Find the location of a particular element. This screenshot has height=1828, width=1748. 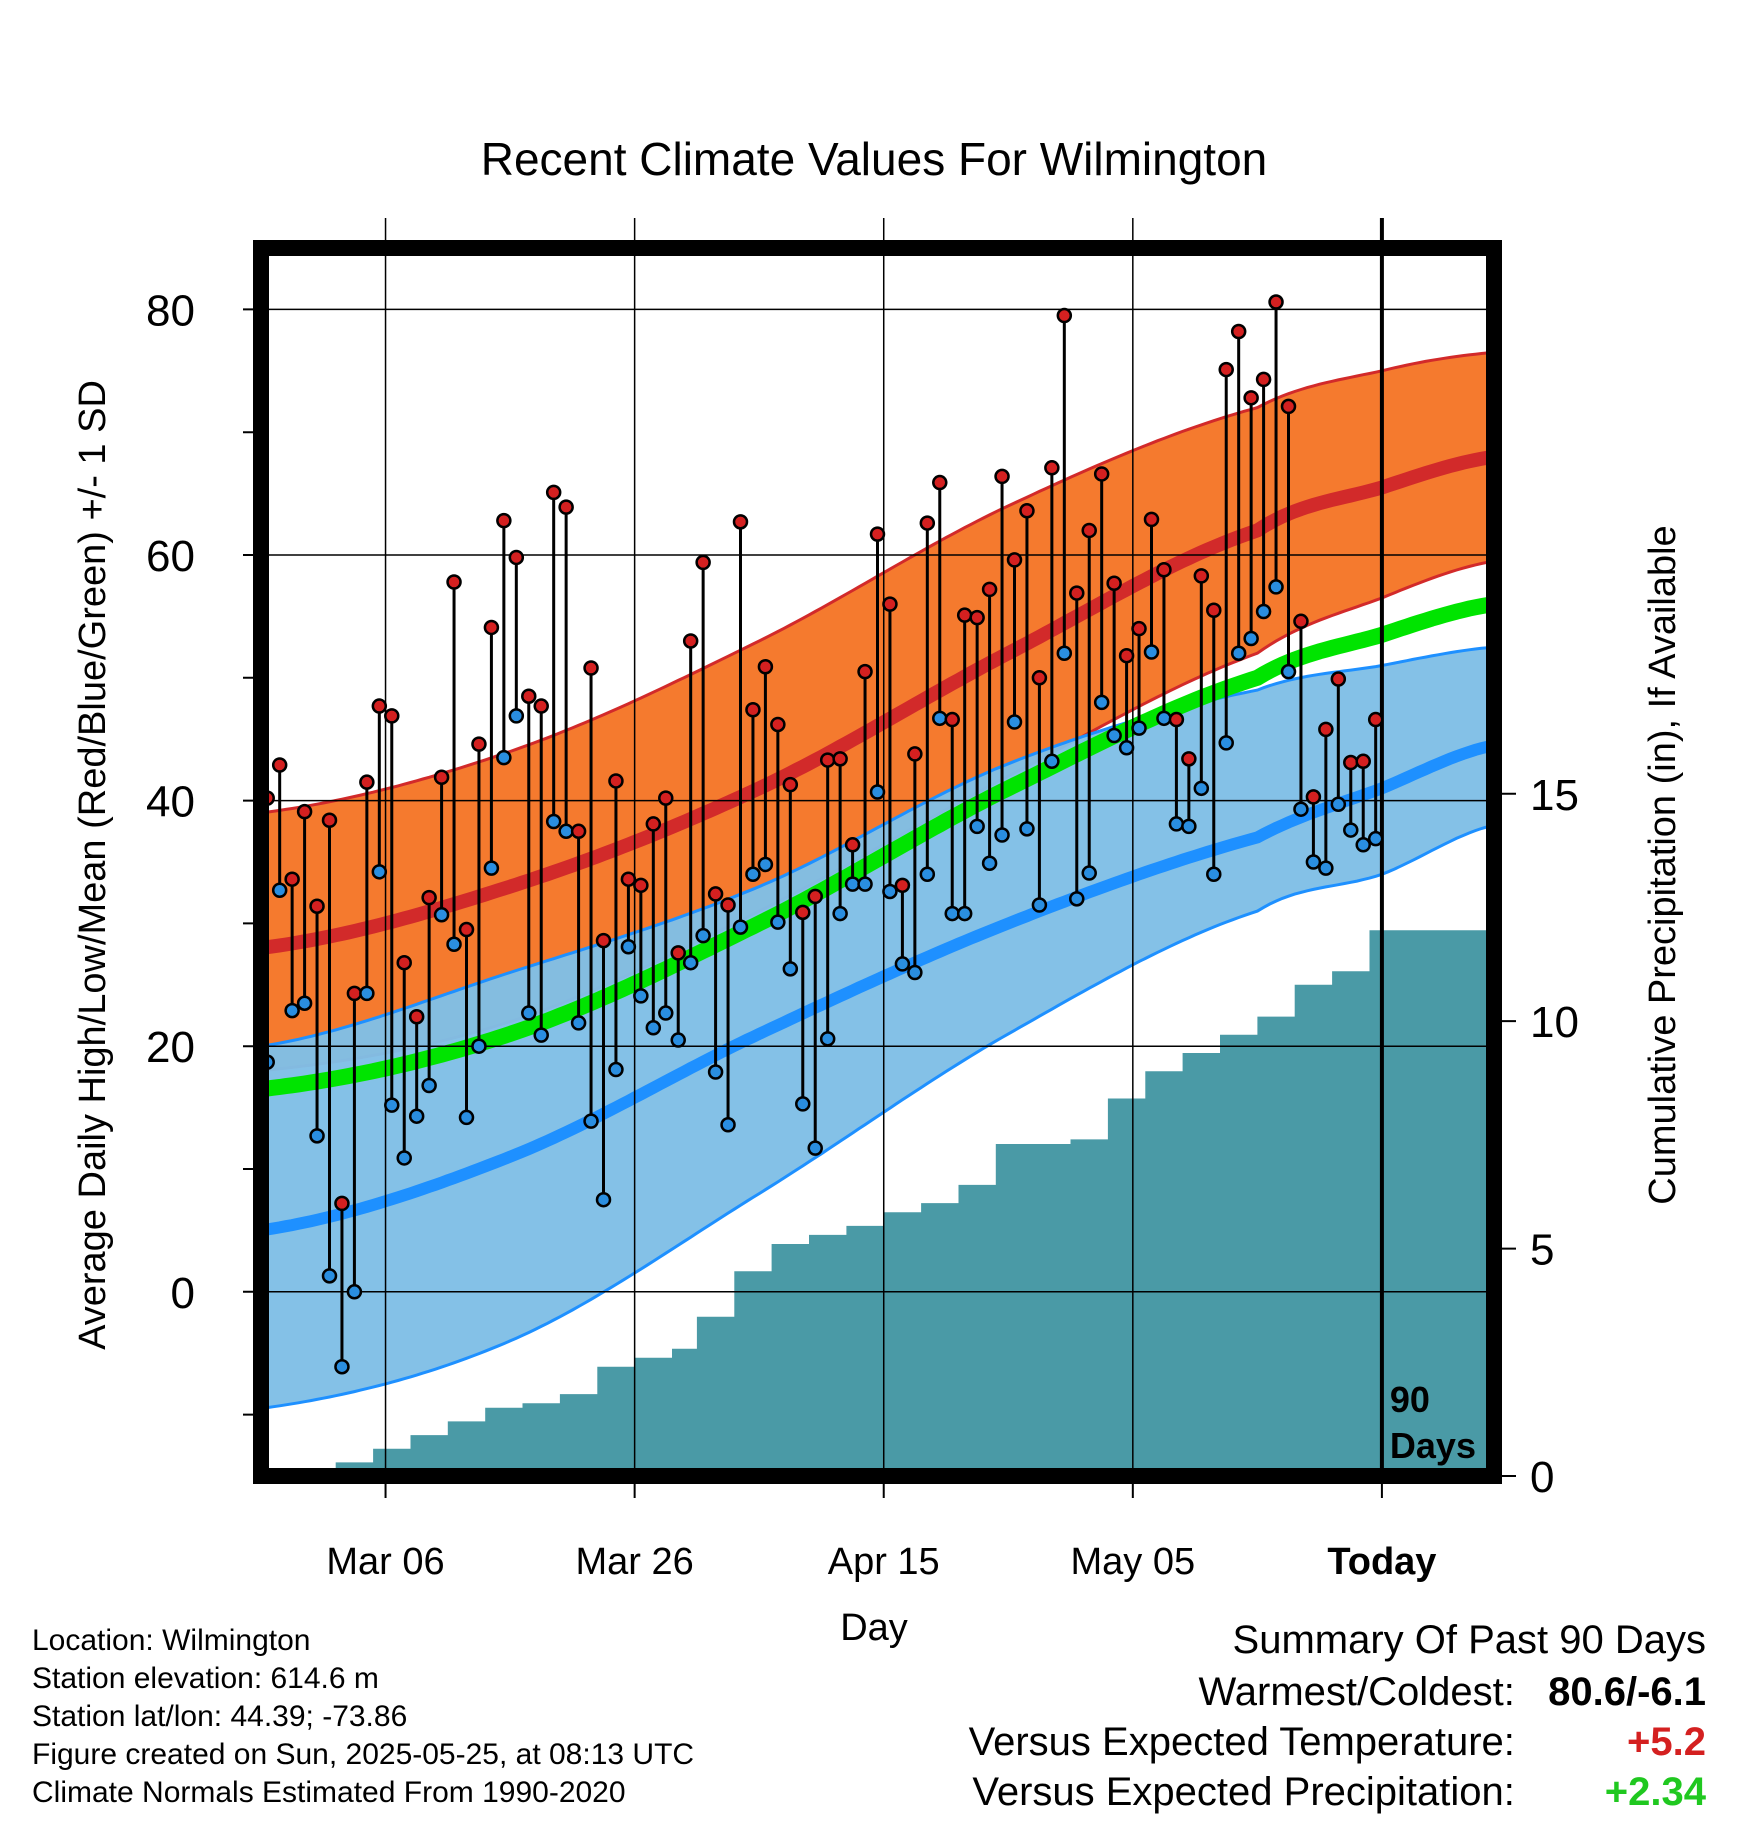

summary-temp-label: Versus Expected Temperature: is located at coordinates (1241, 1742).